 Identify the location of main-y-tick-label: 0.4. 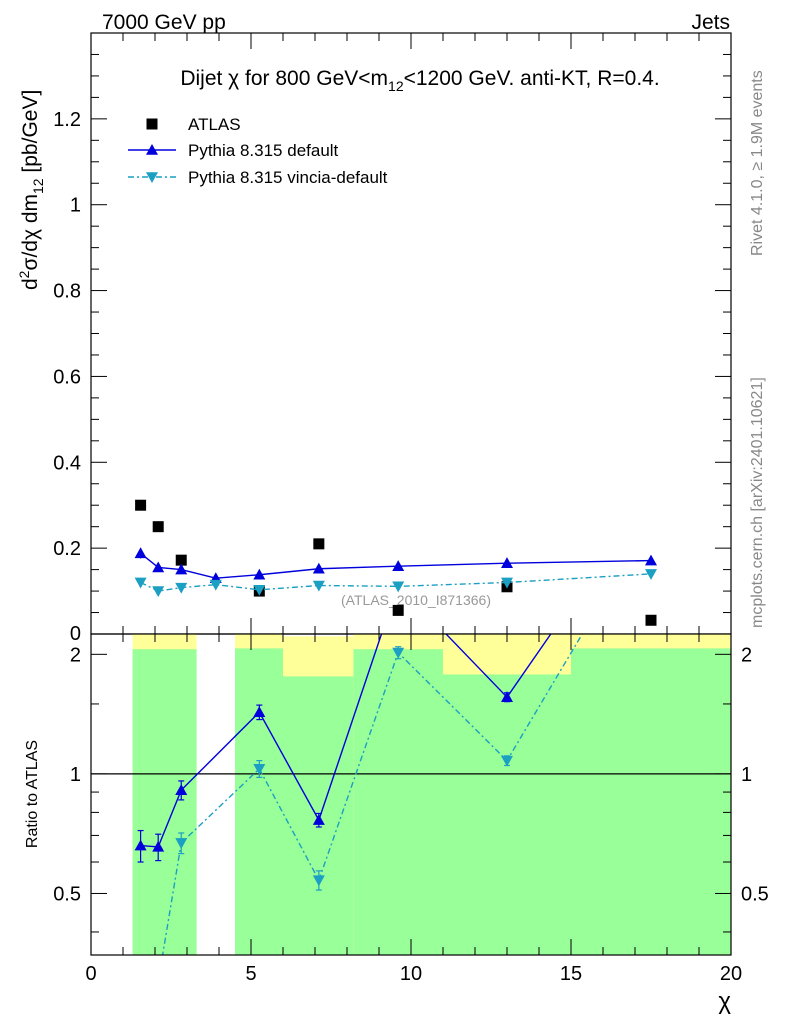
(67, 463).